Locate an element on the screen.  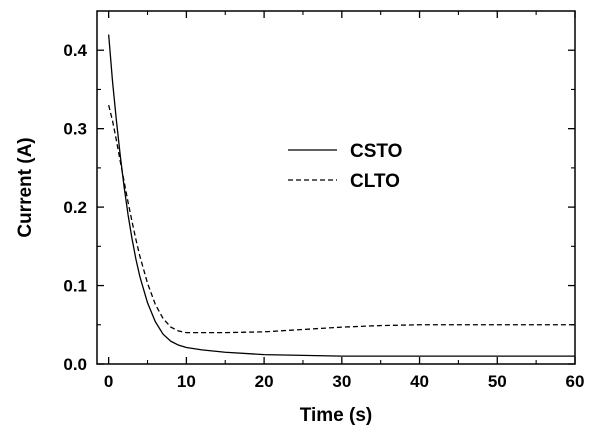
y-tick-label: 0.1 is located at coordinates (75, 286).